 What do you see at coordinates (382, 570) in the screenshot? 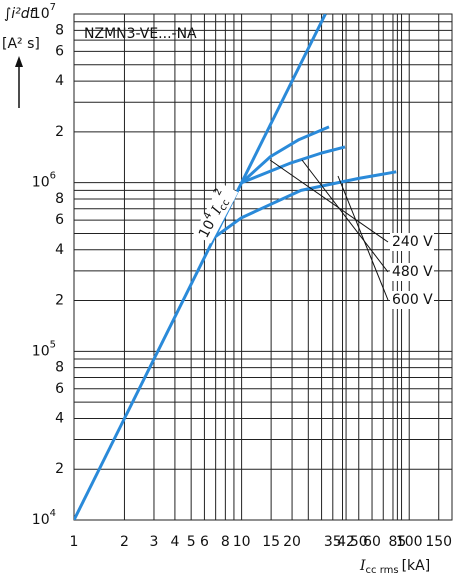
I see `x-label-sub: cc rms` at bounding box center [382, 570].